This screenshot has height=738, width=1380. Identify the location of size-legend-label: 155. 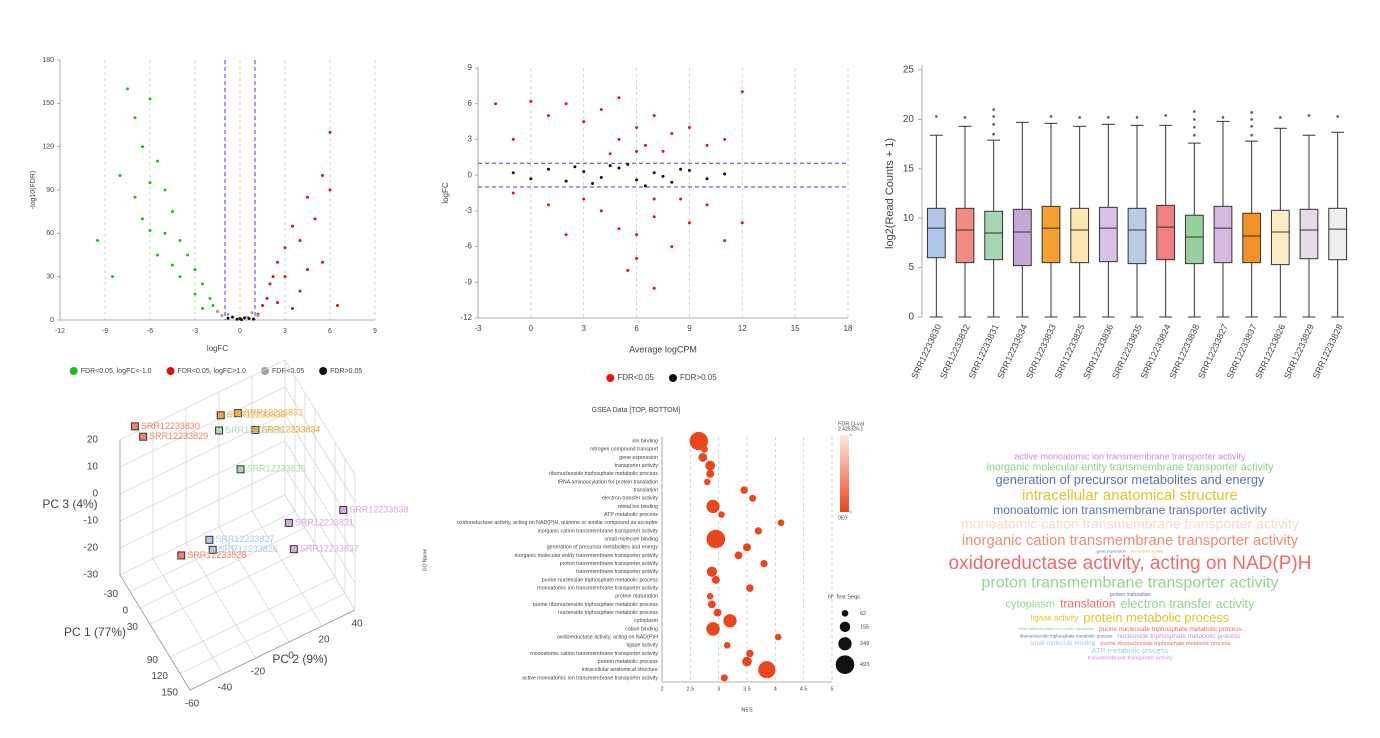
(864, 627).